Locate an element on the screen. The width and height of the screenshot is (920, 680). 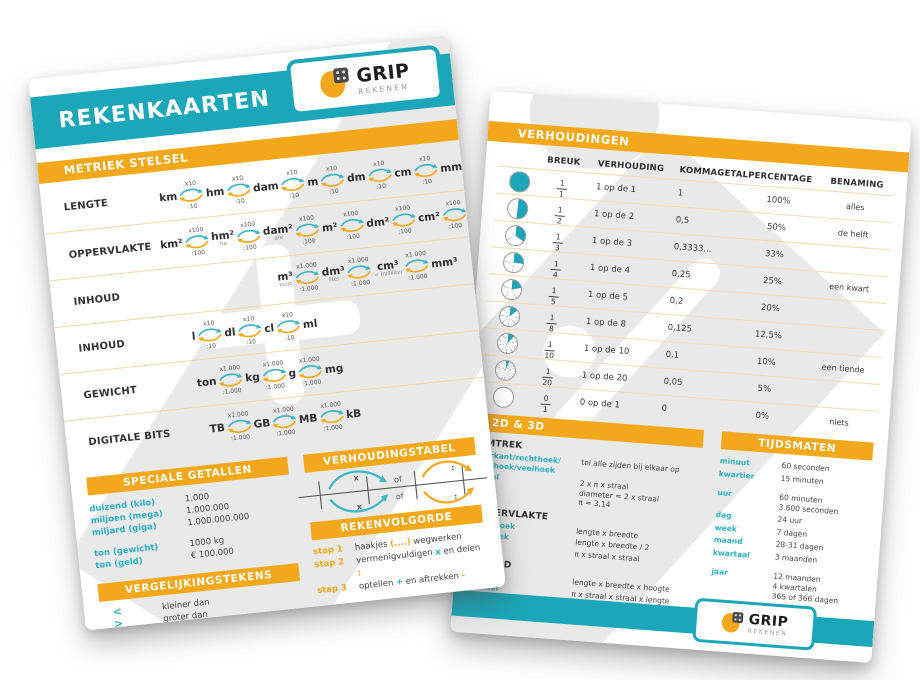
cell-kommagetal: 0,5 is located at coordinates (682, 221).